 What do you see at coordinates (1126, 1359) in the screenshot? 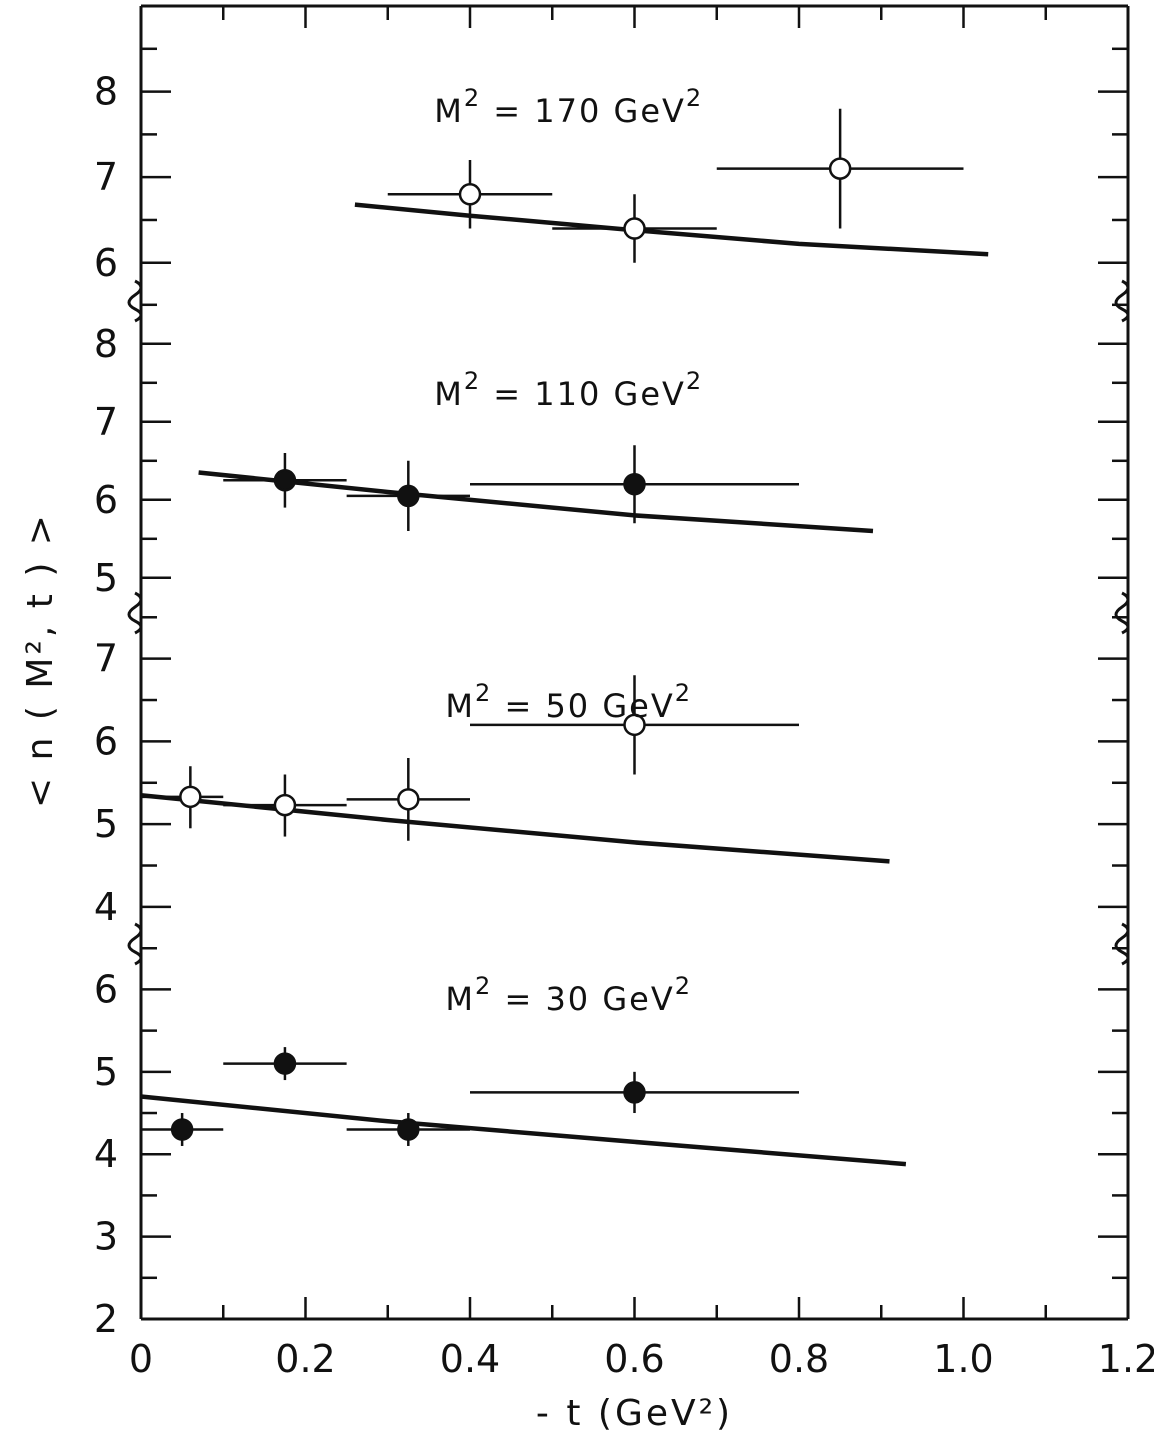
I see `x-tick-label: 1.2` at bounding box center [1126, 1359].